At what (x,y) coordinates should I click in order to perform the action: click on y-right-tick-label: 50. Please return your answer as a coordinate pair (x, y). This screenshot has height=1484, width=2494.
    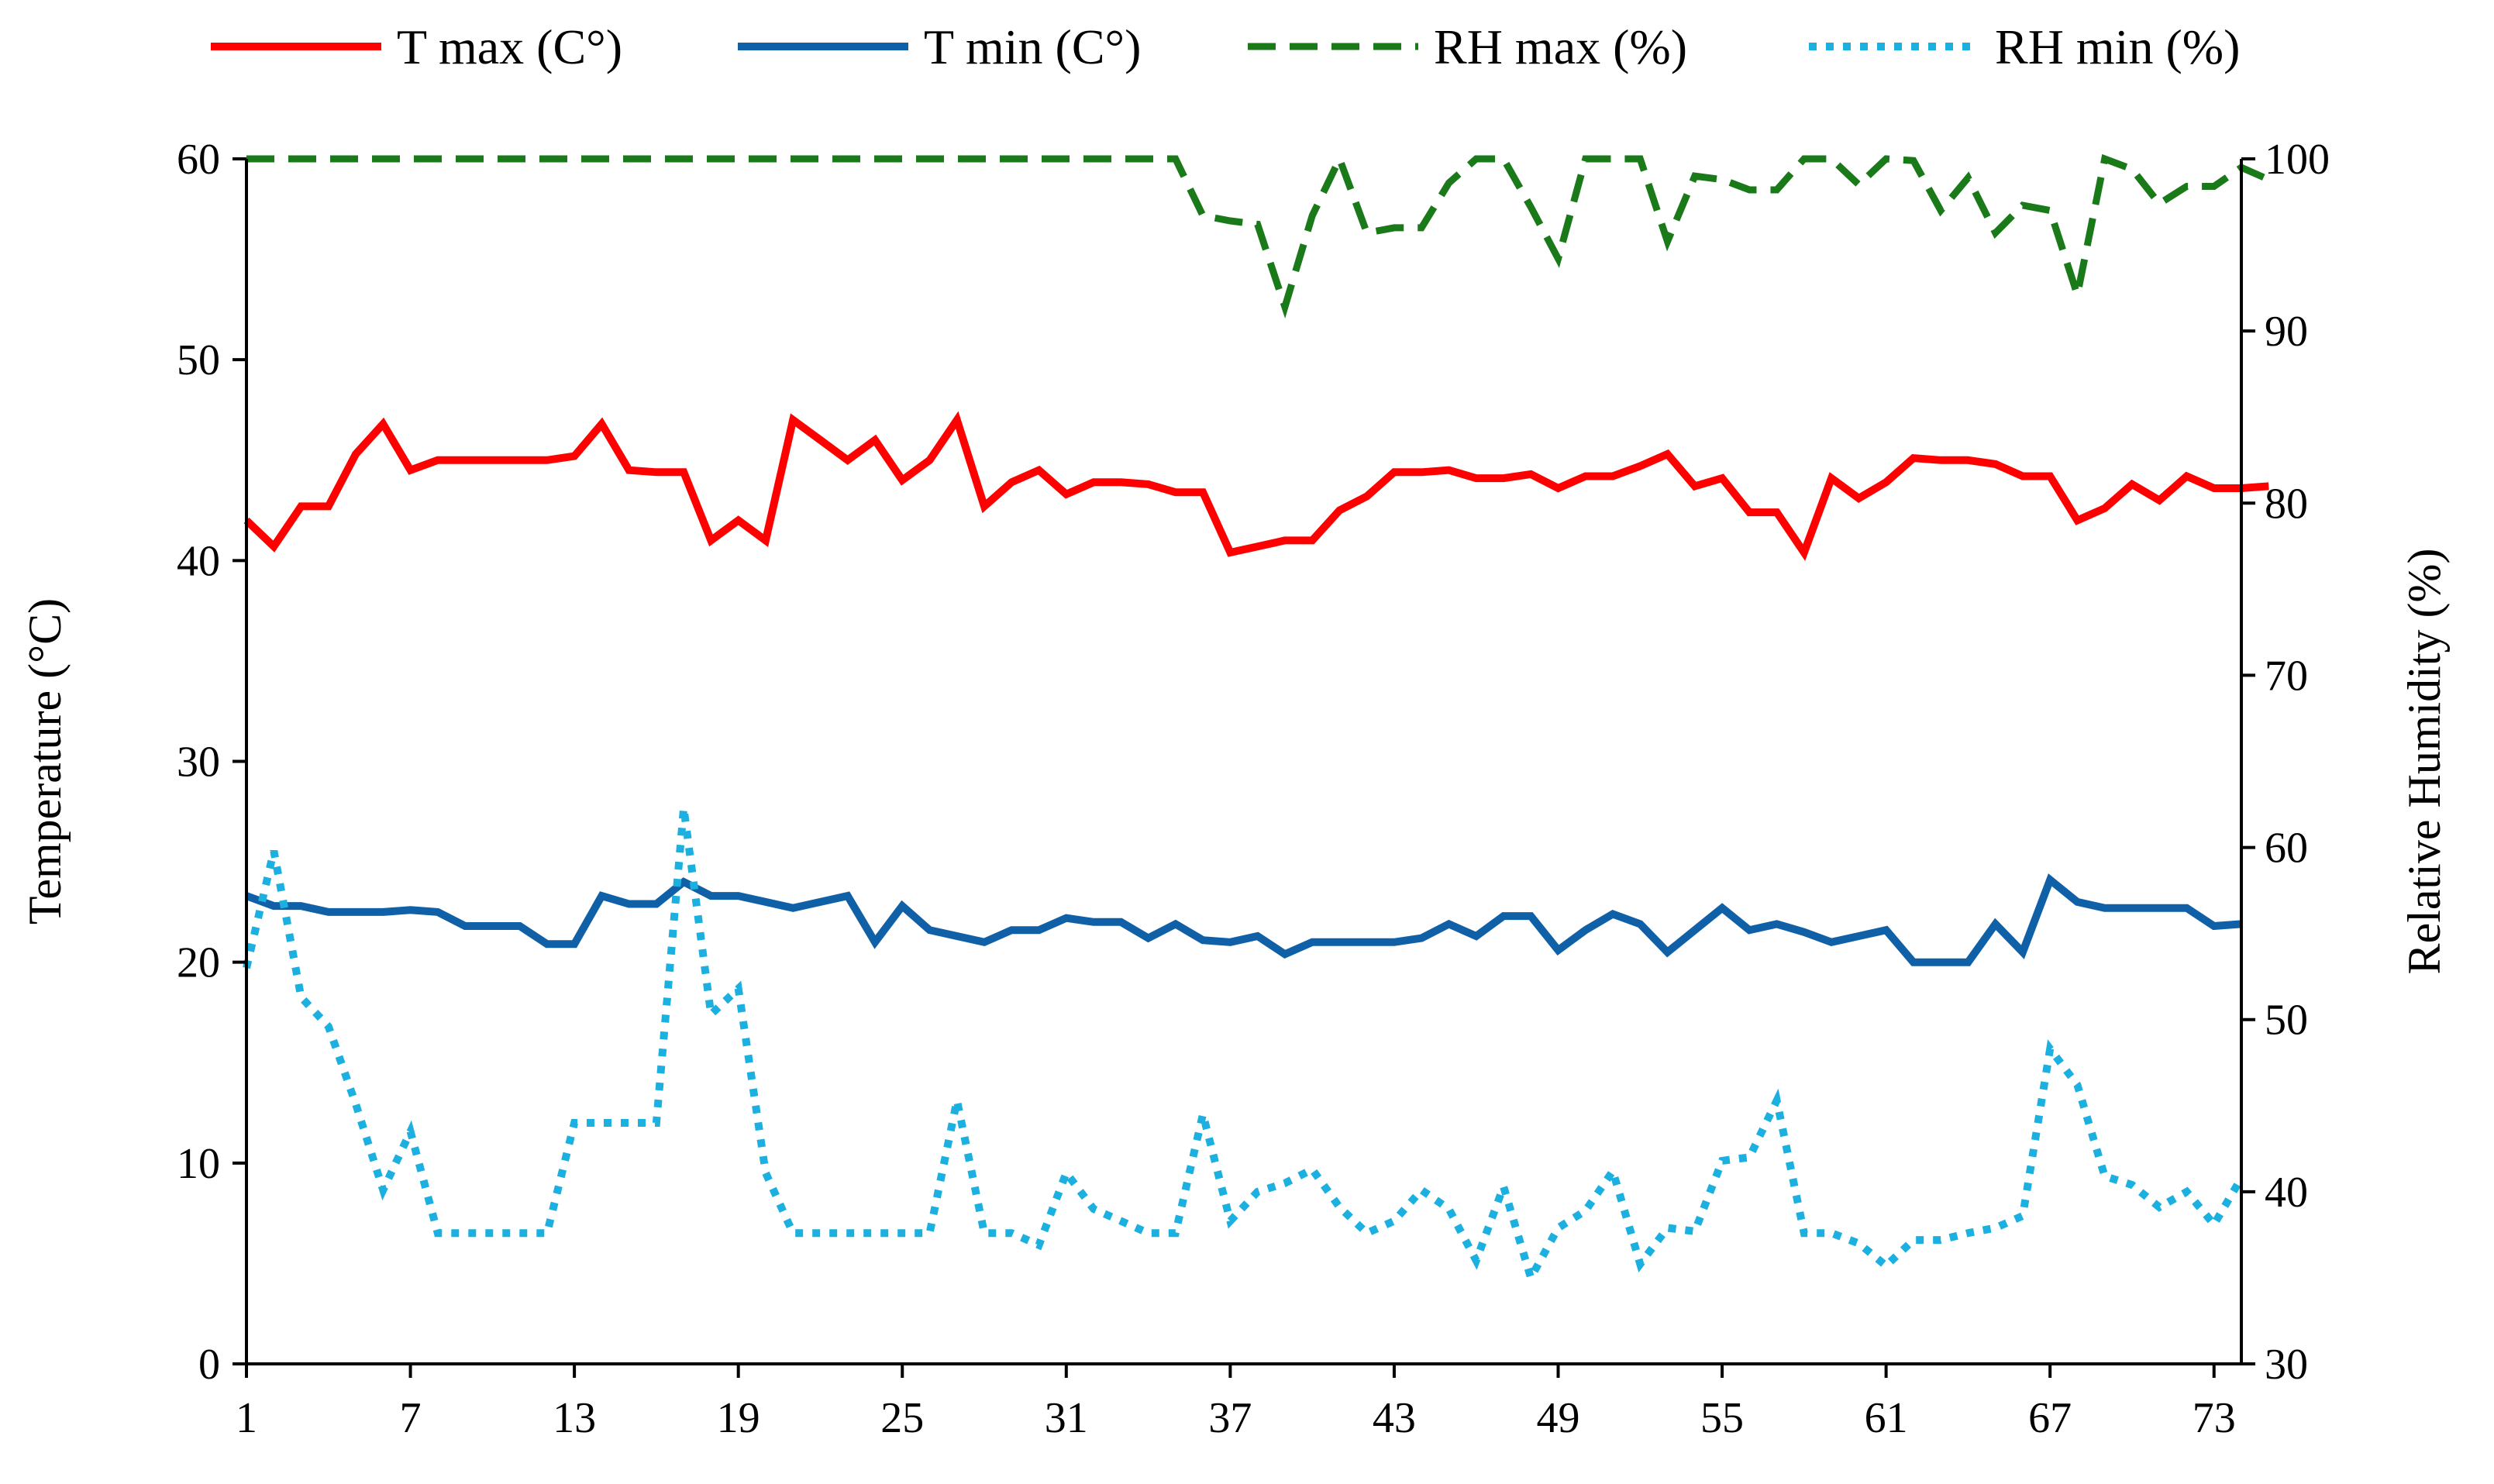
    Looking at the image, I should click on (2286, 1021).